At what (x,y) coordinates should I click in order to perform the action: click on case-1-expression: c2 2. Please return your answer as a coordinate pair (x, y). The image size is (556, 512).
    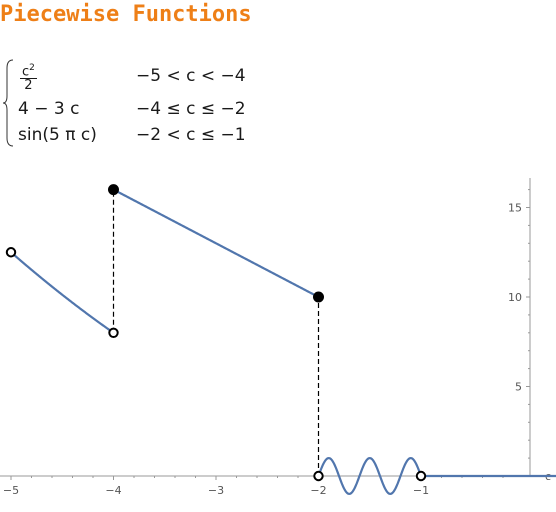
    Looking at the image, I should click on (28, 78).